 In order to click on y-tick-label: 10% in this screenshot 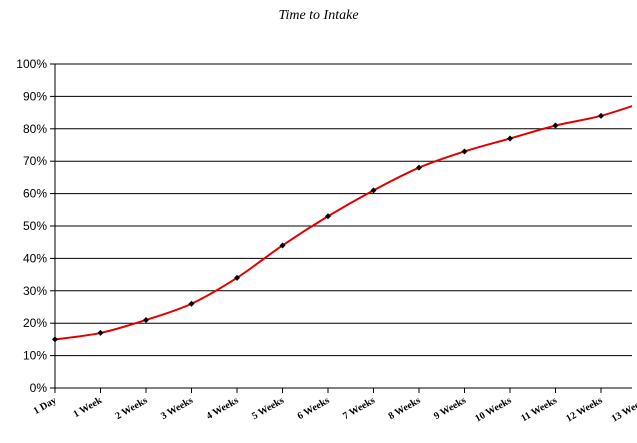, I will do `click(35, 356)`.